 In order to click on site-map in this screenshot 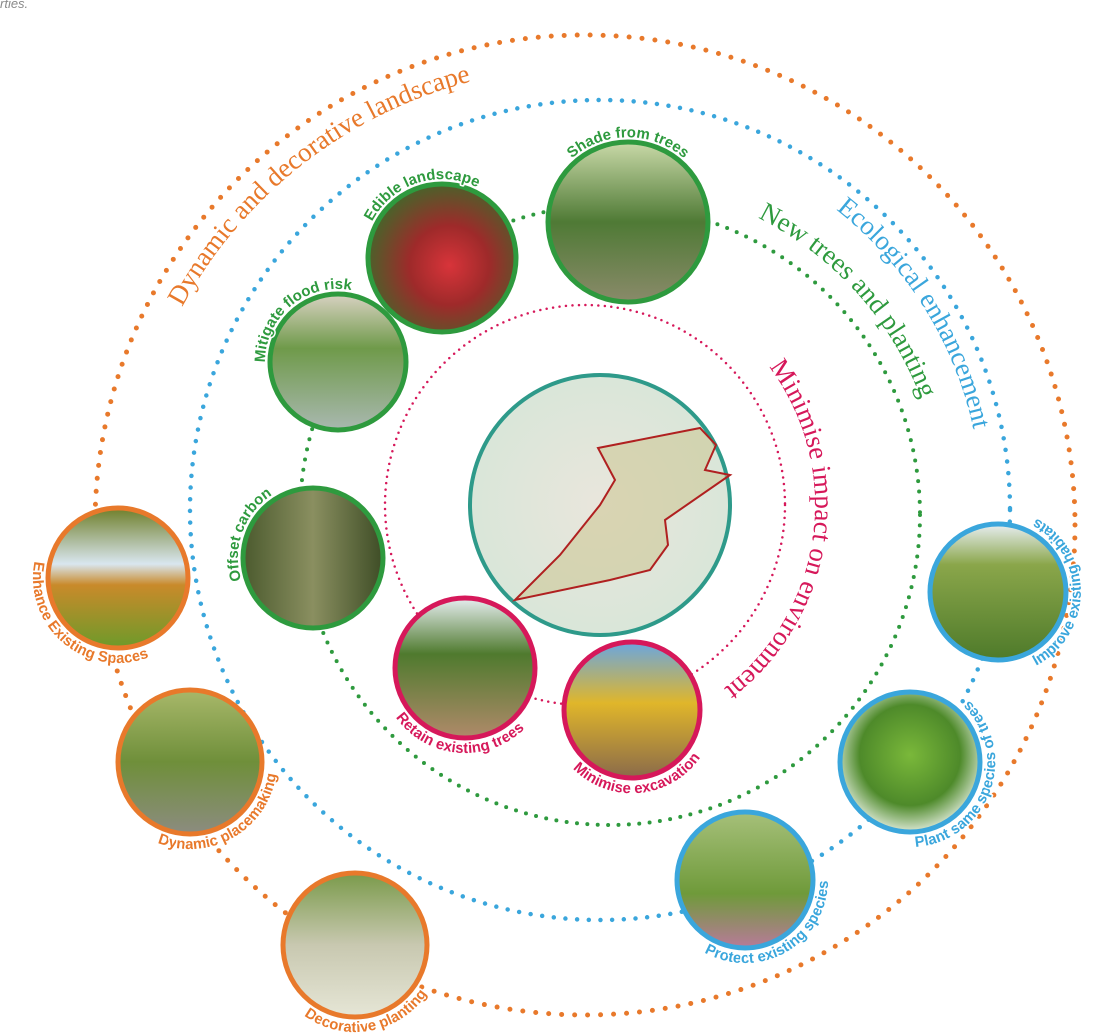, I will do `click(600, 505)`.